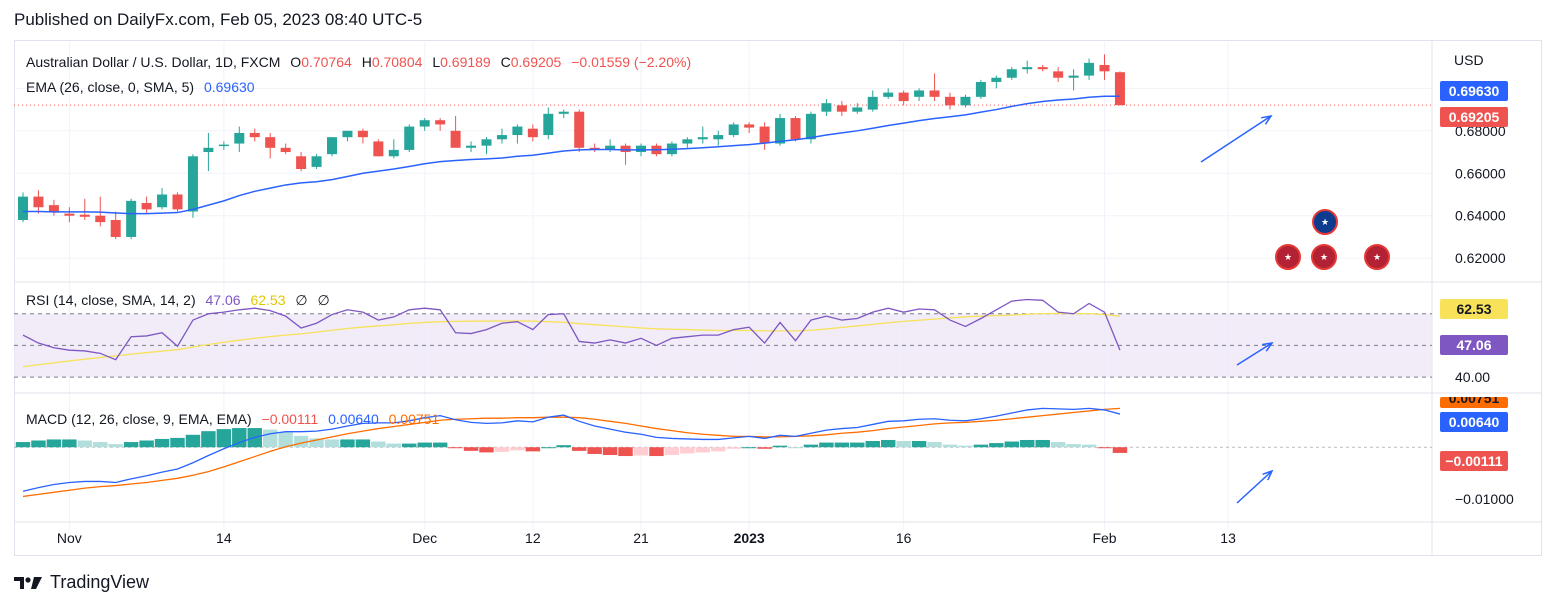 This screenshot has width=1556, height=608. What do you see at coordinates (531, 62) in the screenshot?
I see `ohlc-close: C0.69205` at bounding box center [531, 62].